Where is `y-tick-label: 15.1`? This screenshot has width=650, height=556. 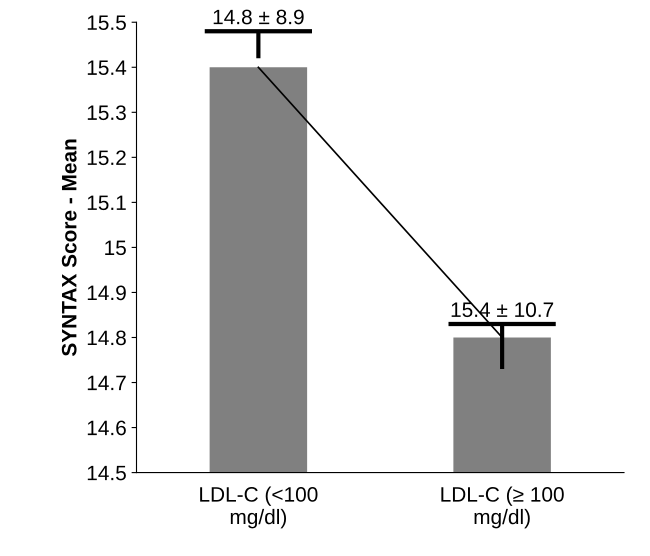 y-tick-label: 15.1 is located at coordinates (107, 203).